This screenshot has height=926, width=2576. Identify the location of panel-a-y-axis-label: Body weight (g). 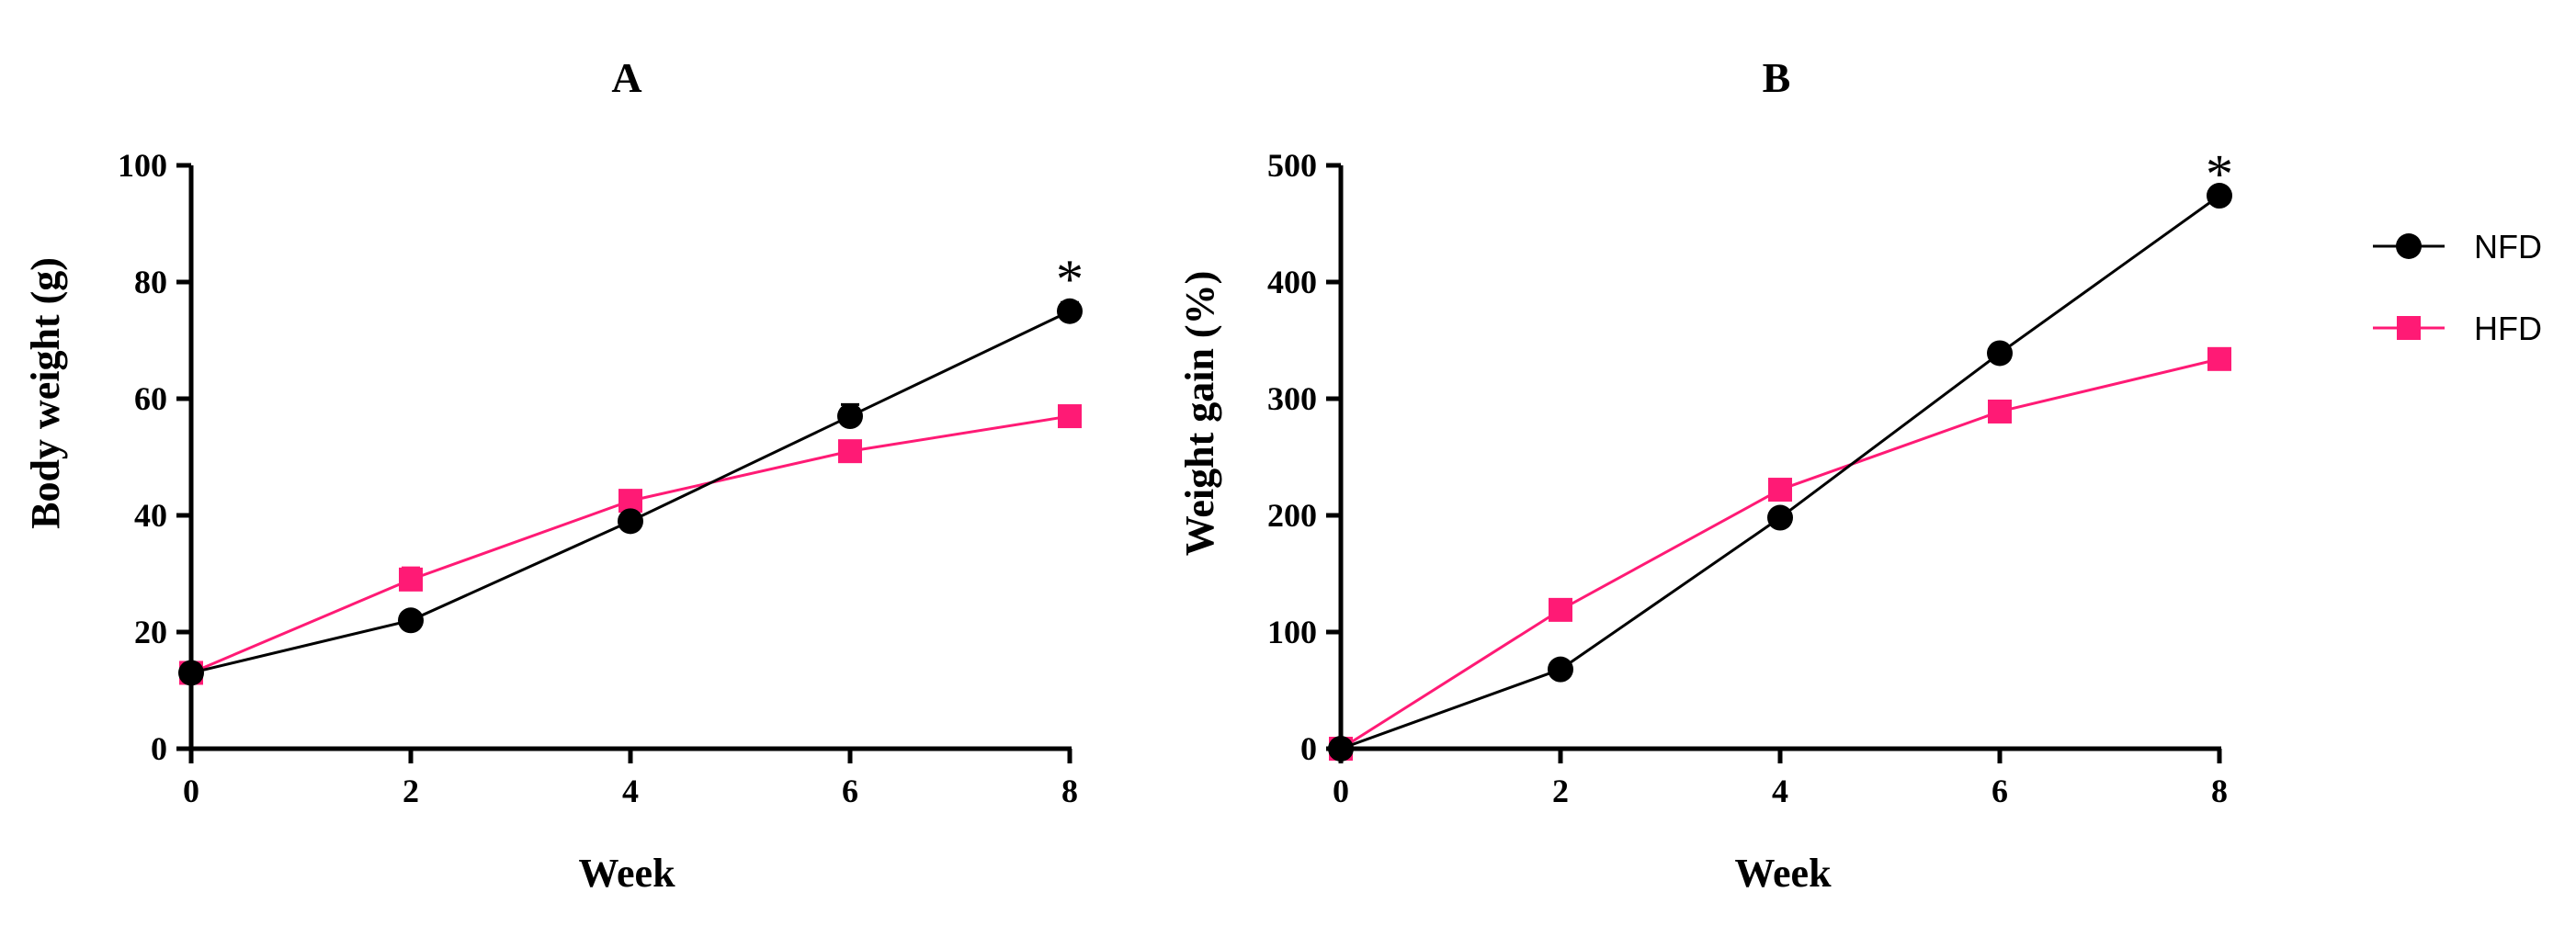
(45, 393).